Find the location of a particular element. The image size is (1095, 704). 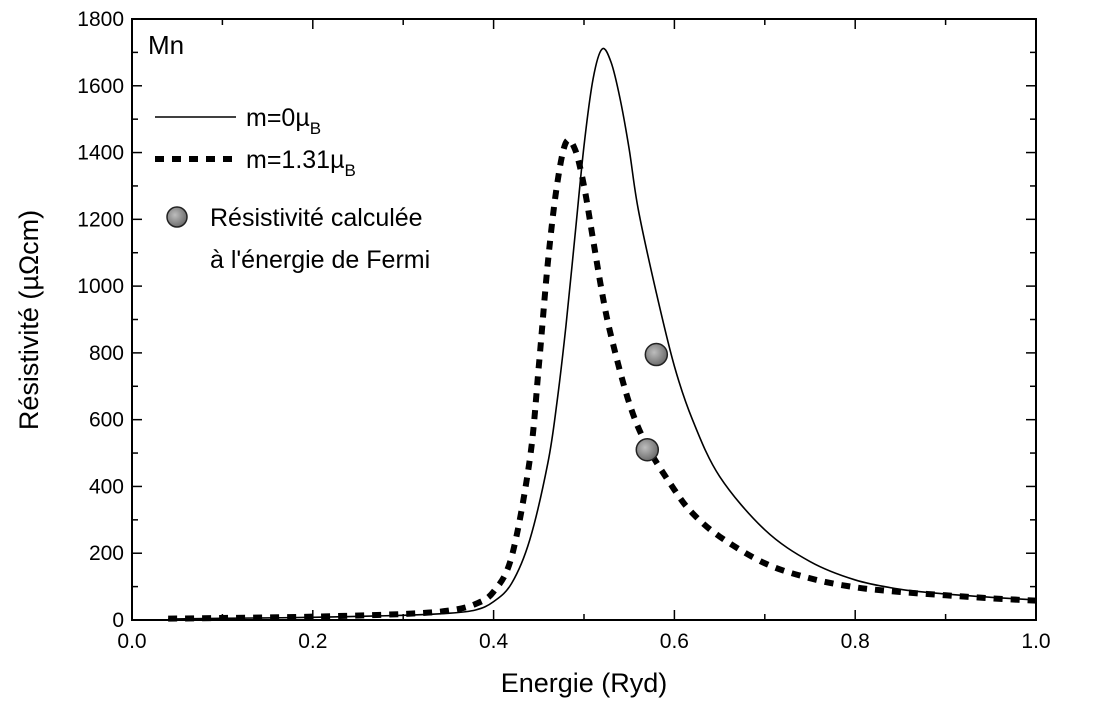

y-tick-label: 400 is located at coordinates (106, 486).